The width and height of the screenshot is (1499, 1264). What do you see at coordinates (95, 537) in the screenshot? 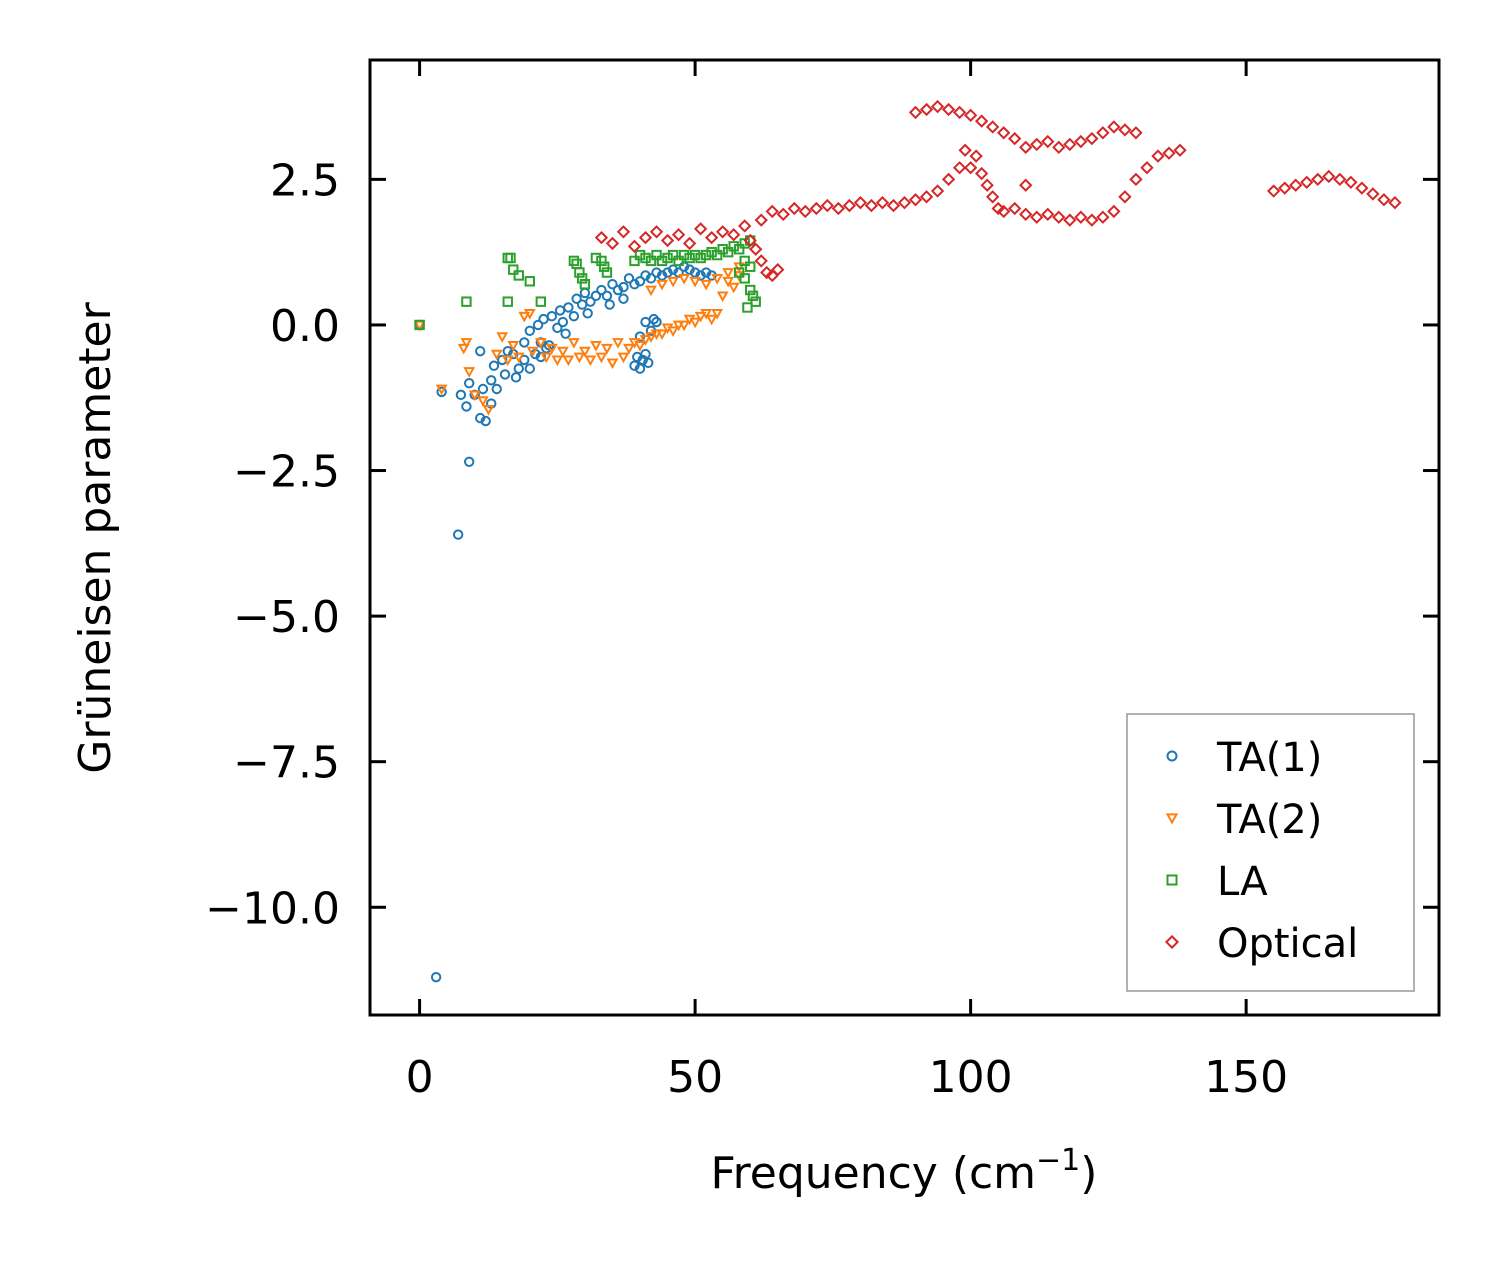
I see `y-axis-label: Grüneisen parameter` at bounding box center [95, 537].